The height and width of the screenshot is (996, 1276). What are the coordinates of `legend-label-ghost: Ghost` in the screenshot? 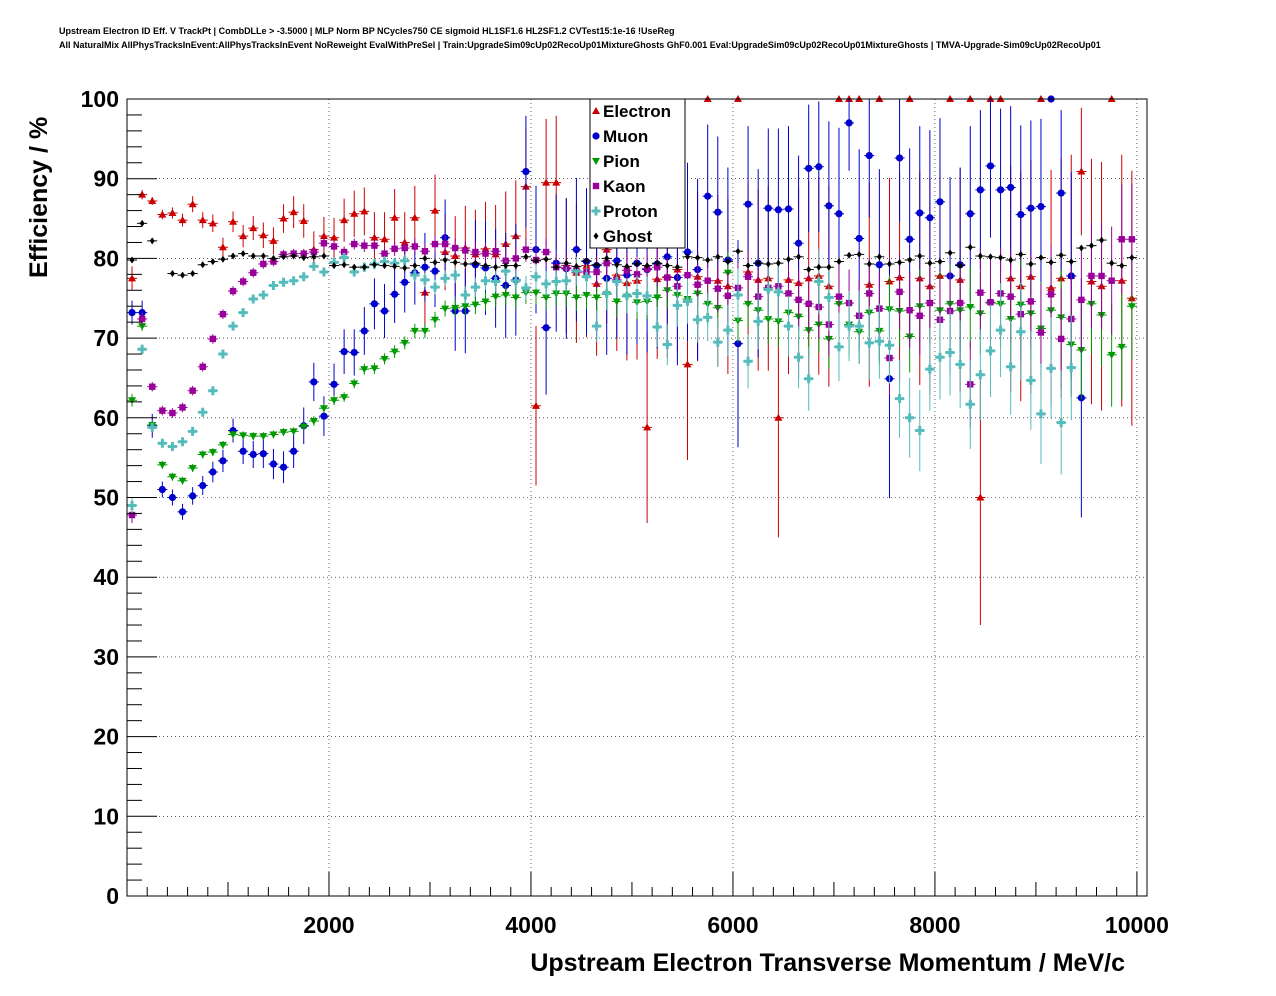 It's located at (627, 236).